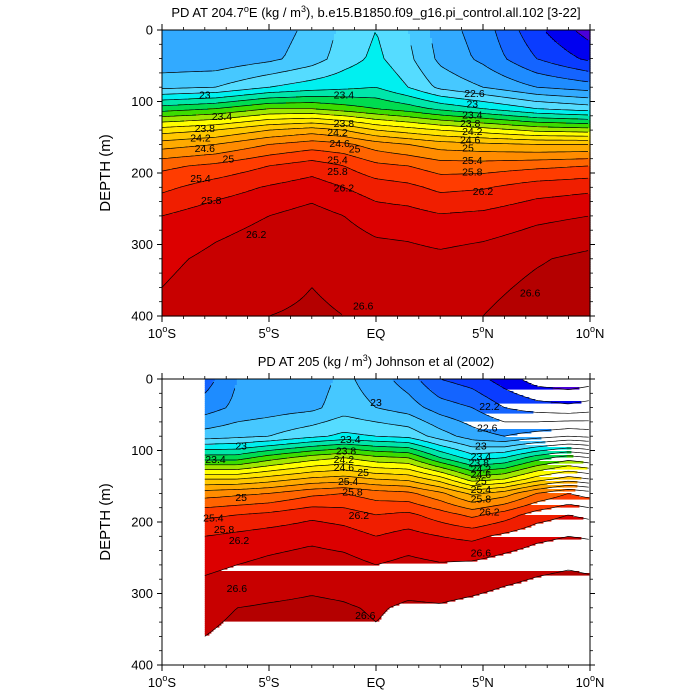 This screenshot has width=700, height=700. Describe the element at coordinates (162, 681) in the screenshot. I see `x-tick-label: 10oS` at that location.